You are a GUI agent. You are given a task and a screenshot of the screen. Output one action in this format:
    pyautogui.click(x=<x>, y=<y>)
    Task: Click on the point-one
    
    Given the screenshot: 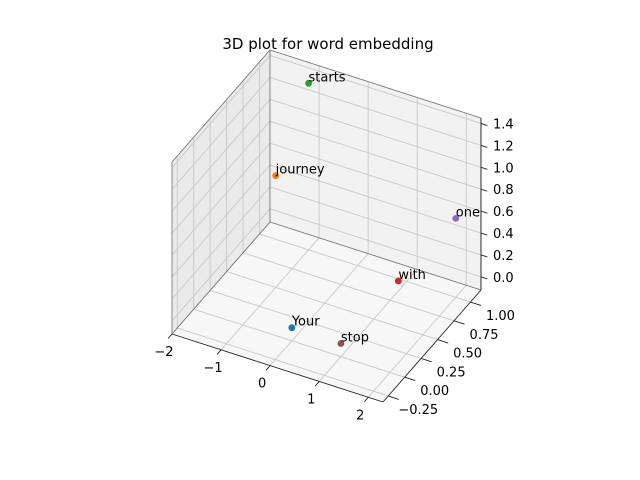 What is the action you would take?
    pyautogui.click(x=456, y=218)
    